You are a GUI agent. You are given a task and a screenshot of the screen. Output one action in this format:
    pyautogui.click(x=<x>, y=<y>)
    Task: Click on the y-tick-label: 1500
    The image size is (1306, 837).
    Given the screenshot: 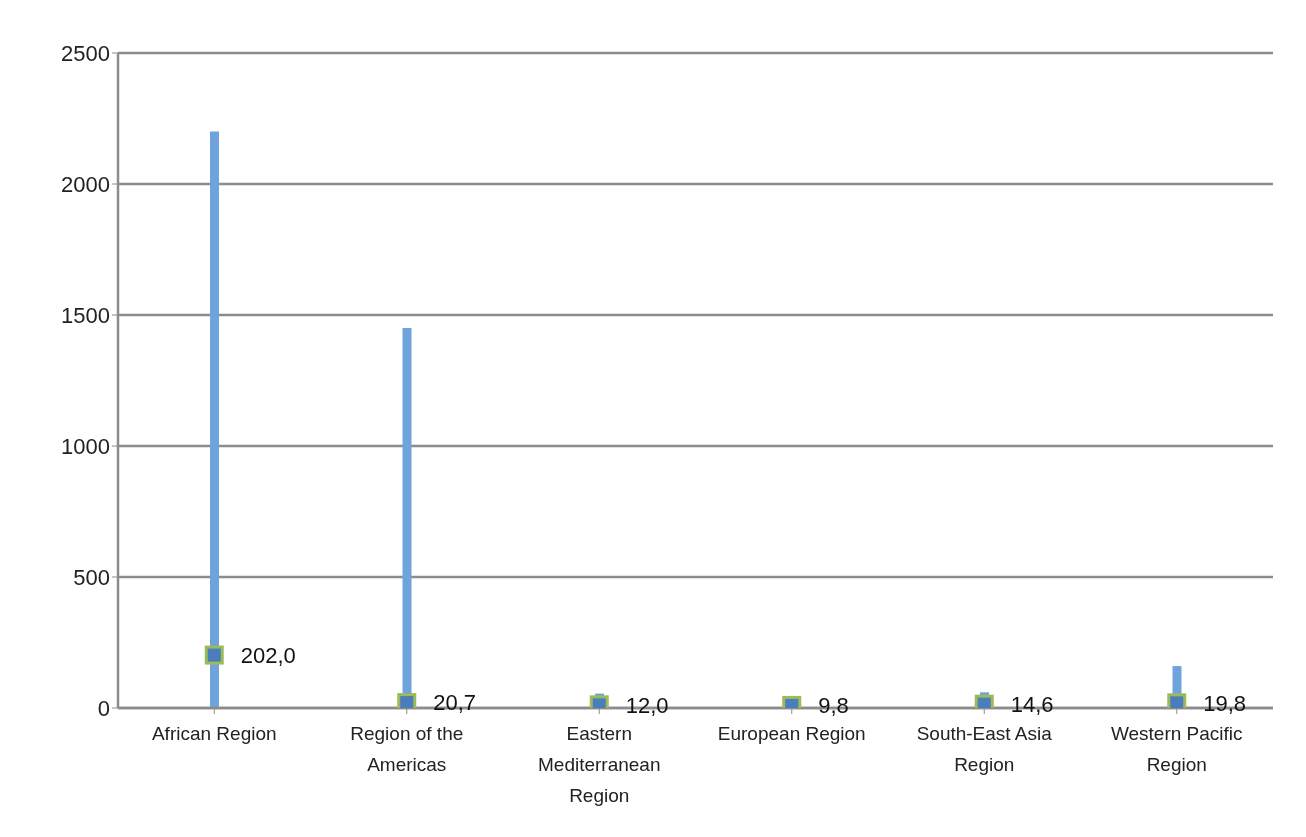 What is the action you would take?
    pyautogui.click(x=85, y=315)
    